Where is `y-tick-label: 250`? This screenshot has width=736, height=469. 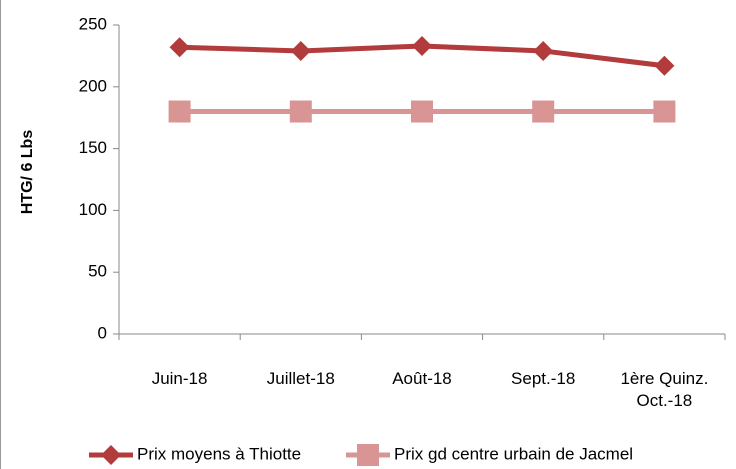
y-tick-label: 250 is located at coordinates (93, 23).